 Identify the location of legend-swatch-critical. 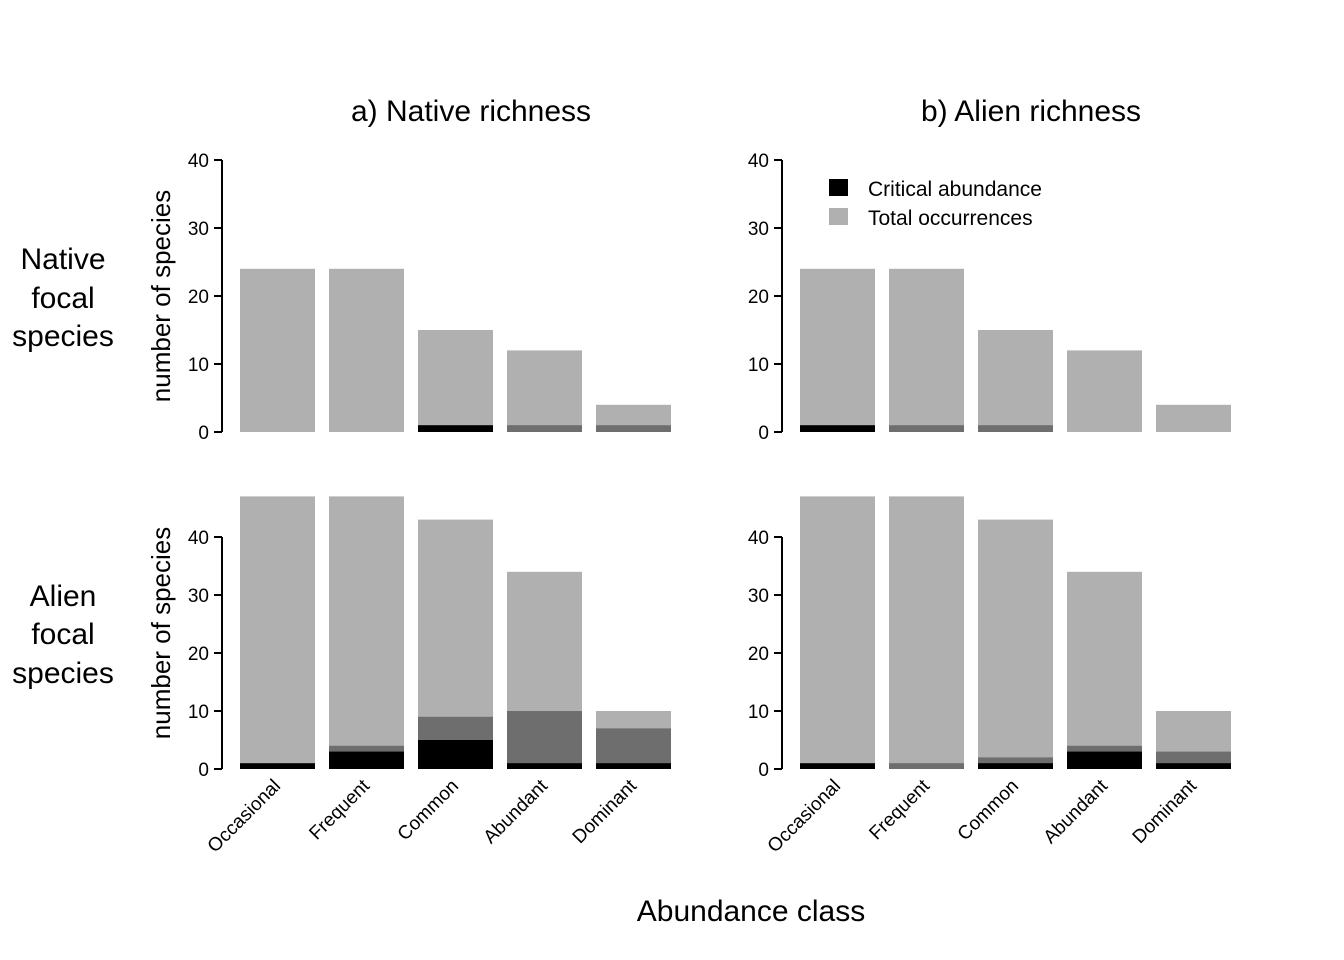
(838, 187).